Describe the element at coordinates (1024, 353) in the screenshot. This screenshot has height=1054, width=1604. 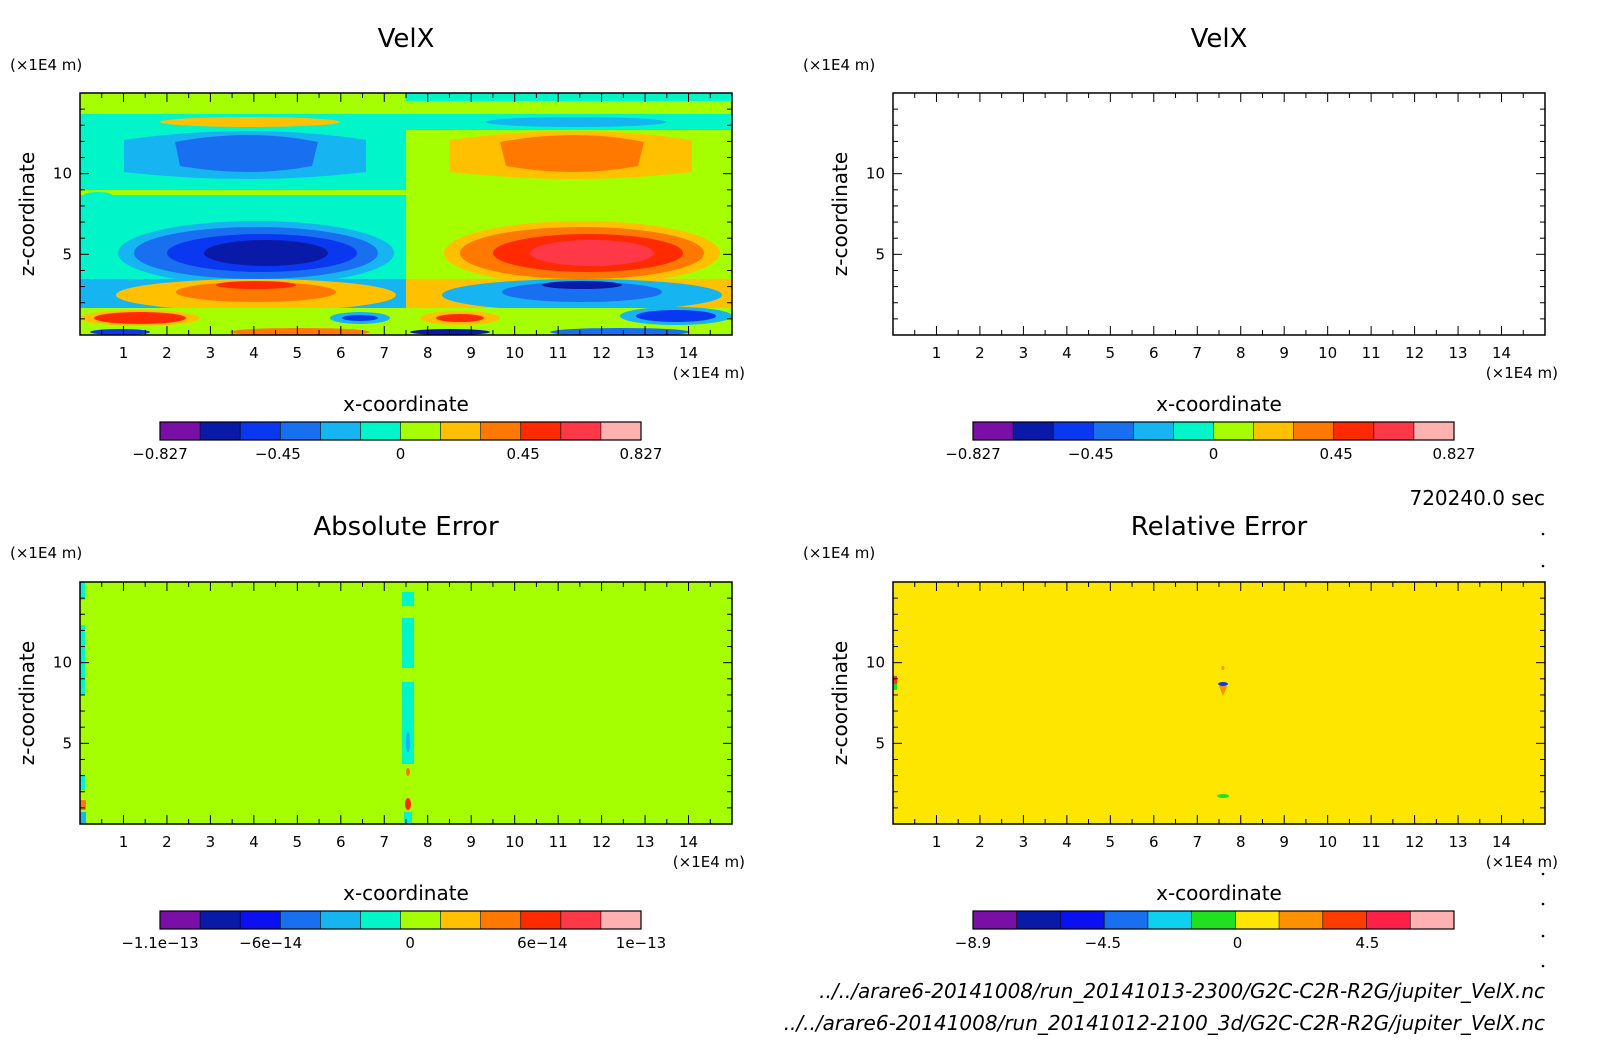
I see `x-tick-label: 3` at that location.